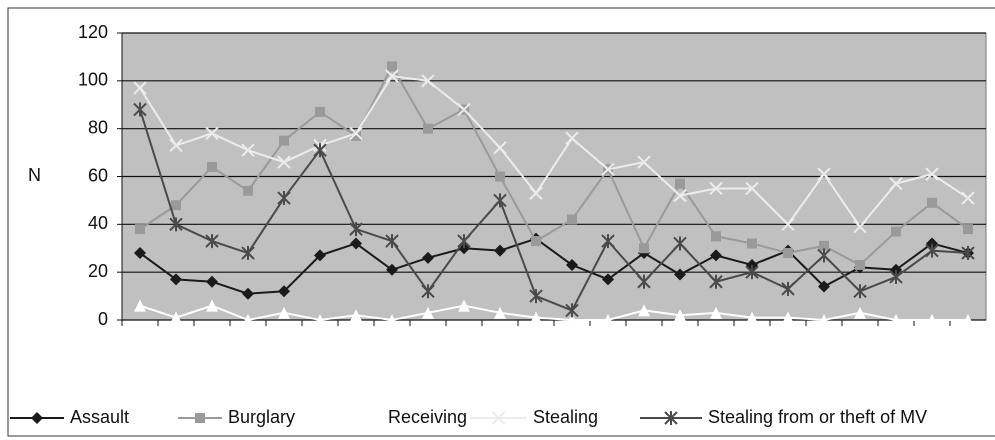 This screenshot has width=995, height=440. I want to click on y-tick-label: 100, so click(93, 80).